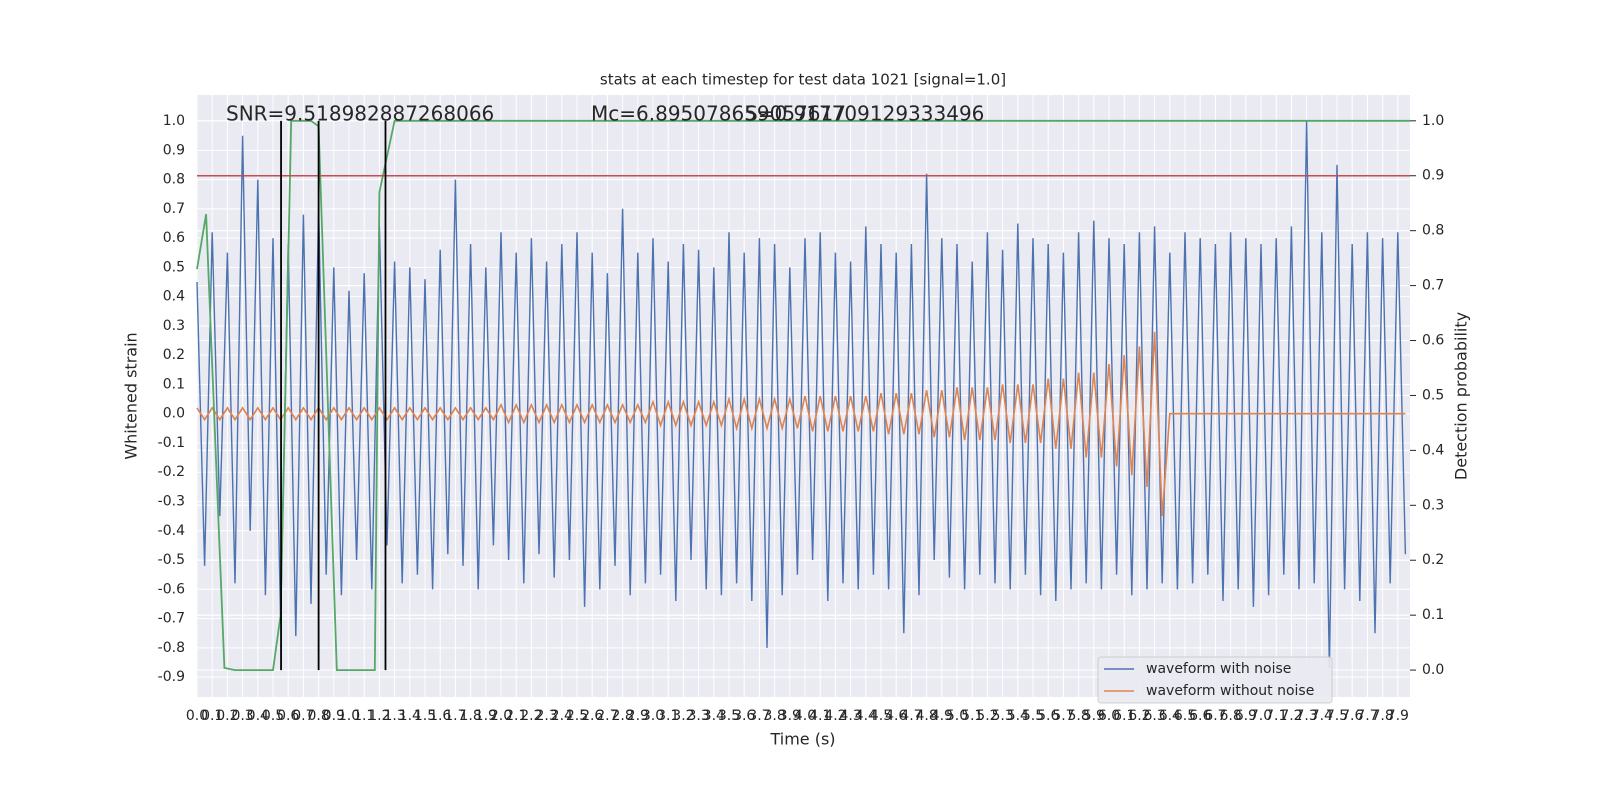  Describe the element at coordinates (774, 716) in the screenshot. I see `x-tick-label: 3.8` at that location.